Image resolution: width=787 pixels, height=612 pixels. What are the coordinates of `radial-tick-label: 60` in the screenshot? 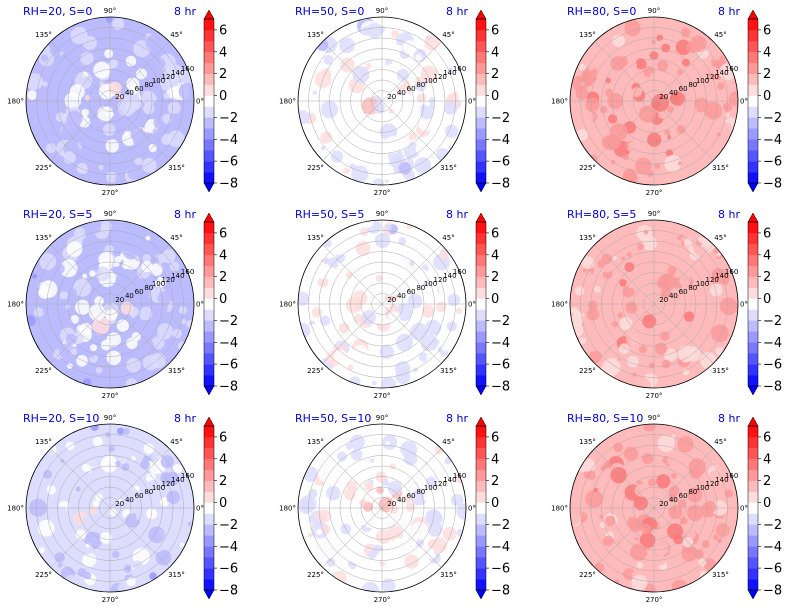 It's located at (411, 496).